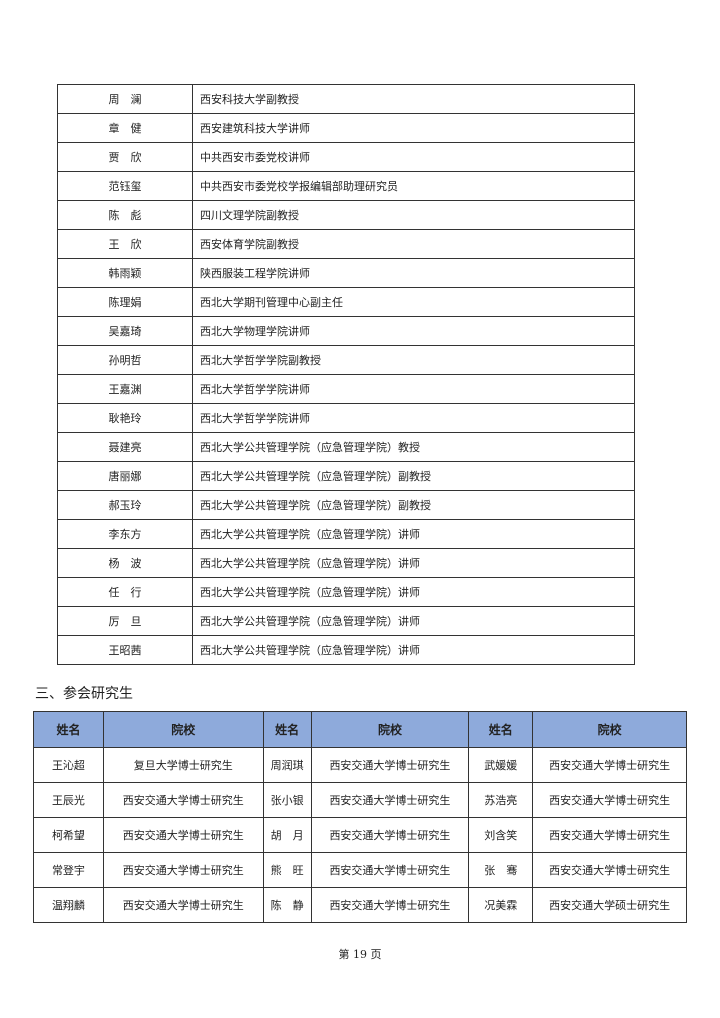  Describe the element at coordinates (609, 905) in the screenshot. I see `school-cell: 西安交通大学硕士研究生` at that location.